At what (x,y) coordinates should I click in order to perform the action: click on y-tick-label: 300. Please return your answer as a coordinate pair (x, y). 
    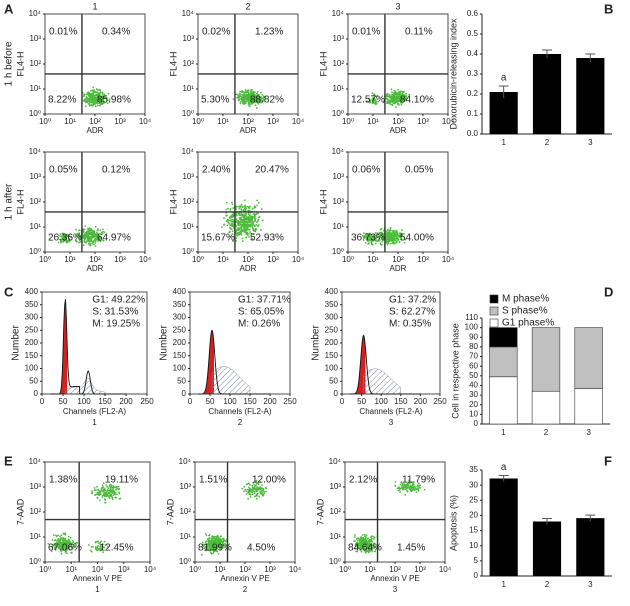
    Looking at the image, I should click on (32, 317).